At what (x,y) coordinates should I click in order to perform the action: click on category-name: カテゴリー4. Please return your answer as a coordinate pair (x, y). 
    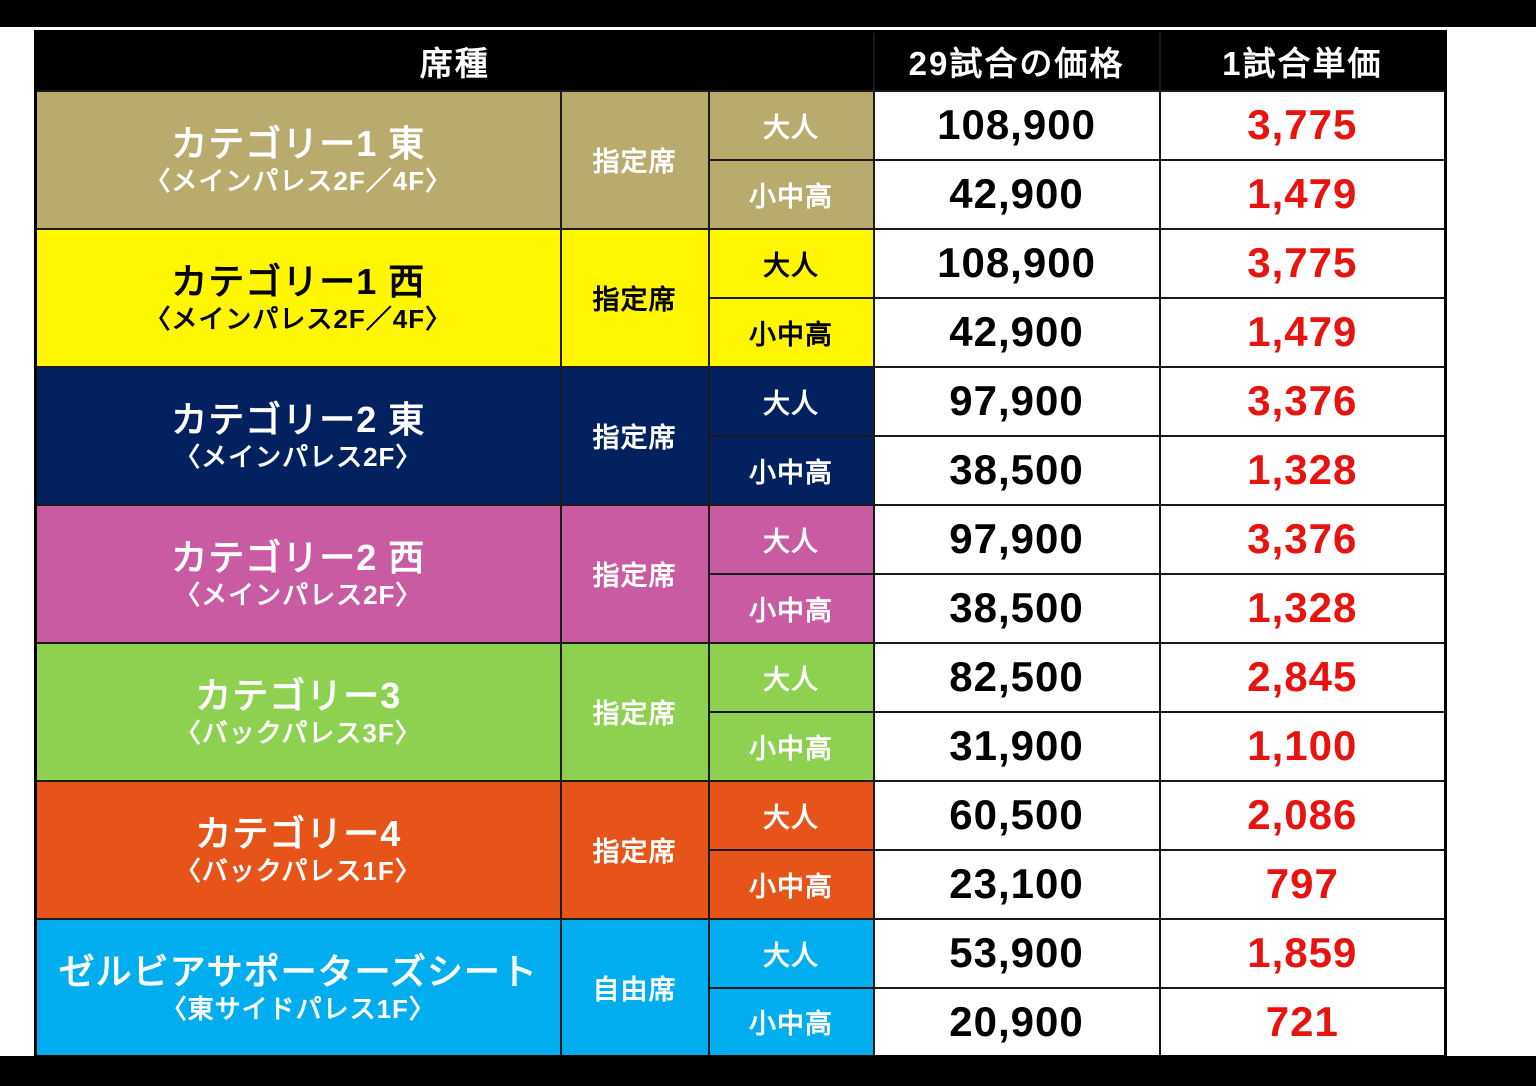
    Looking at the image, I should click on (298, 834).